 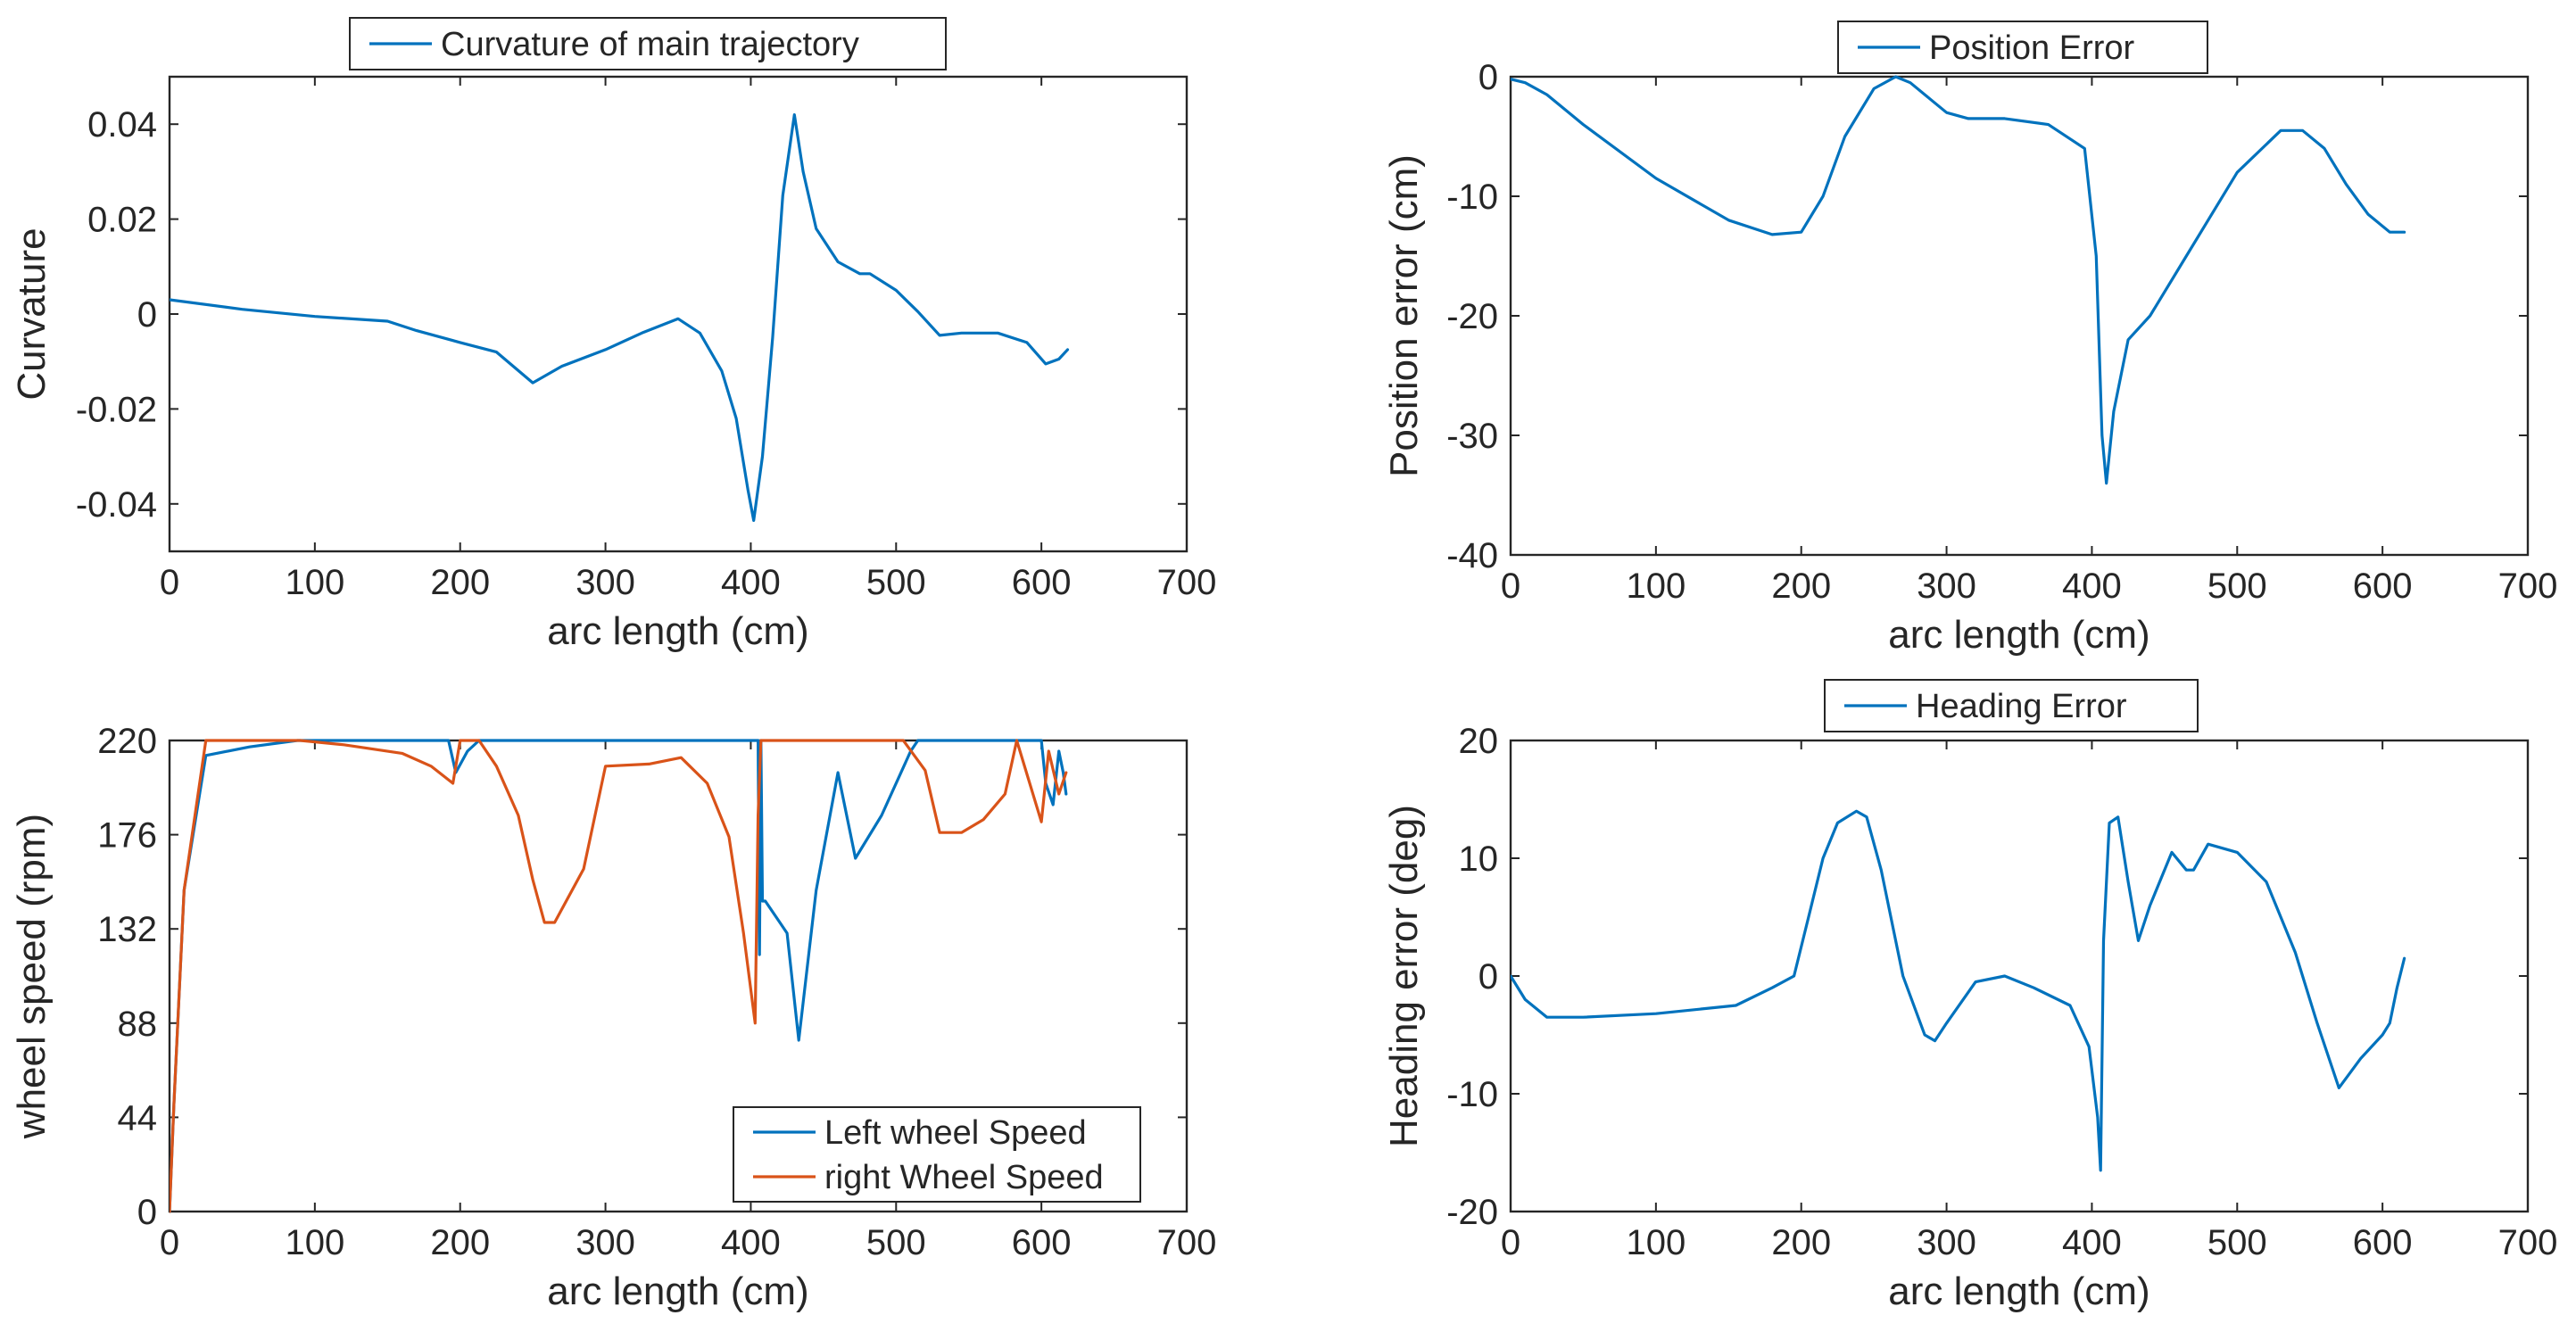 I want to click on y-tick-label: -0.04, so click(x=116, y=505).